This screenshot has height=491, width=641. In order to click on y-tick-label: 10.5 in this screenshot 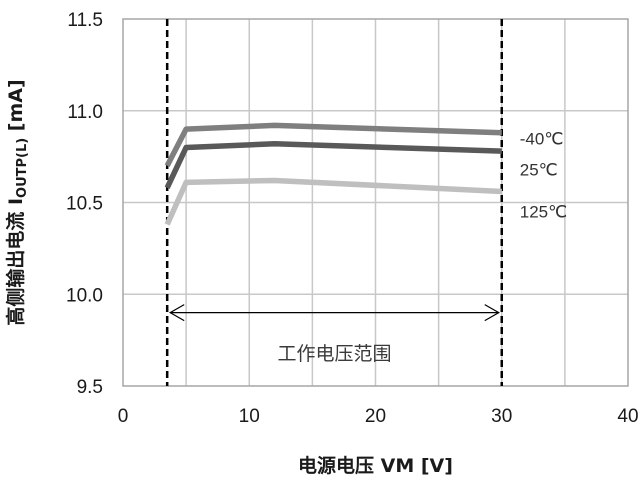, I will do `click(84, 204)`.